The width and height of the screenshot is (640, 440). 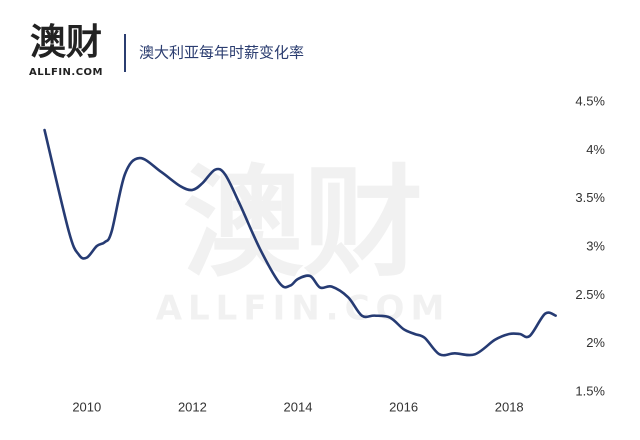 What do you see at coordinates (595, 149) in the screenshot?
I see `y-tick-label: 4%` at bounding box center [595, 149].